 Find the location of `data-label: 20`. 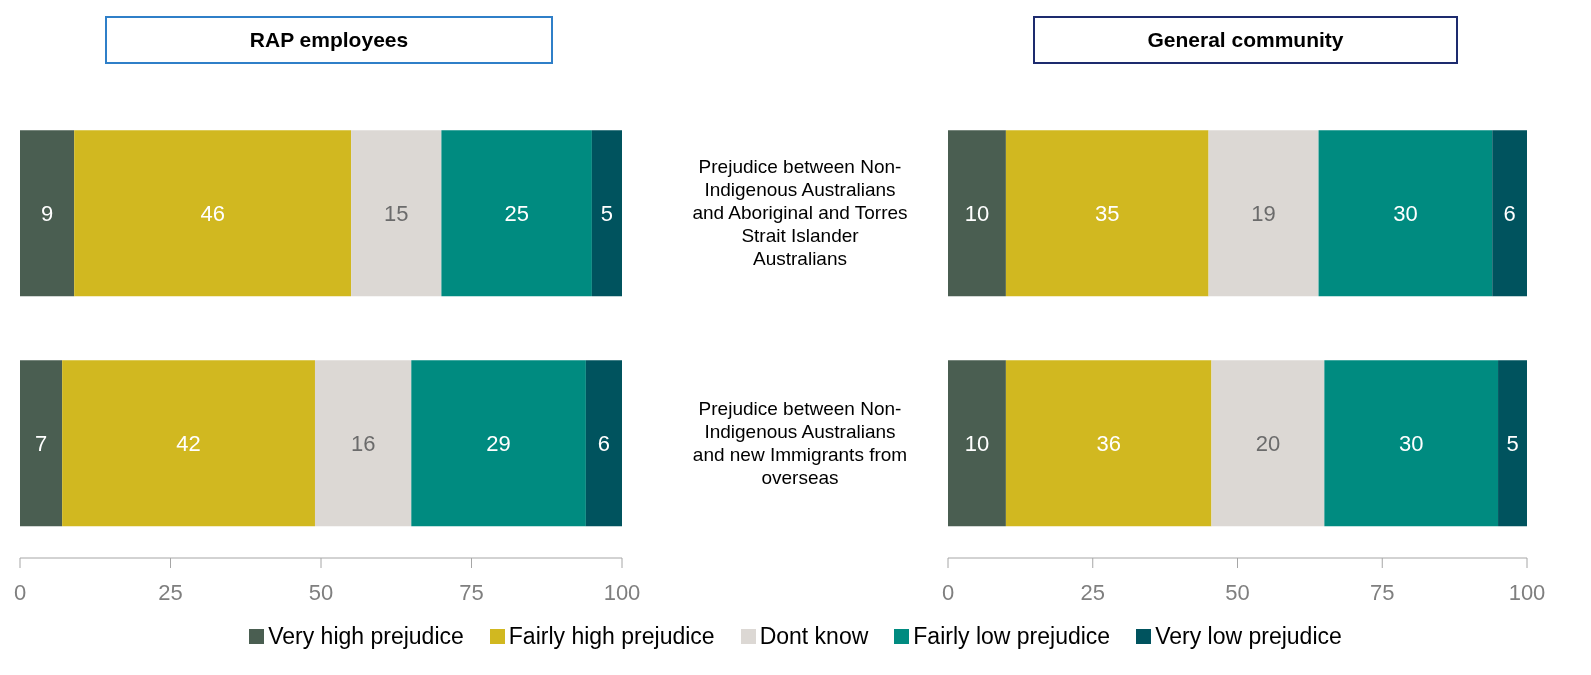

data-label: 20 is located at coordinates (1268, 444).